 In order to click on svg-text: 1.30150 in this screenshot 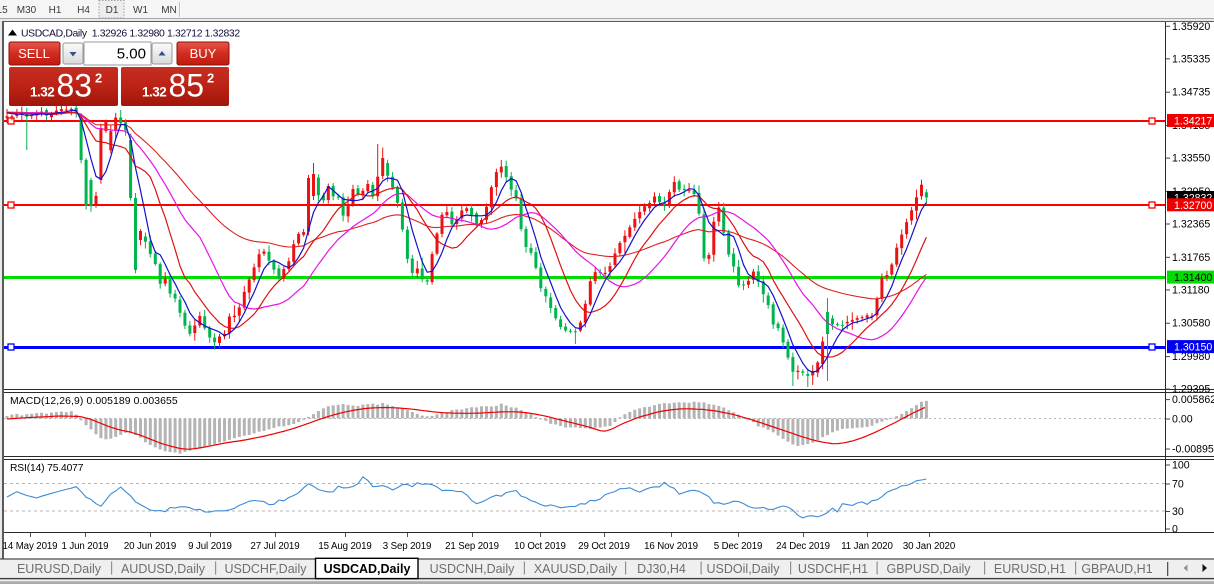, I will do `click(1193, 348)`.